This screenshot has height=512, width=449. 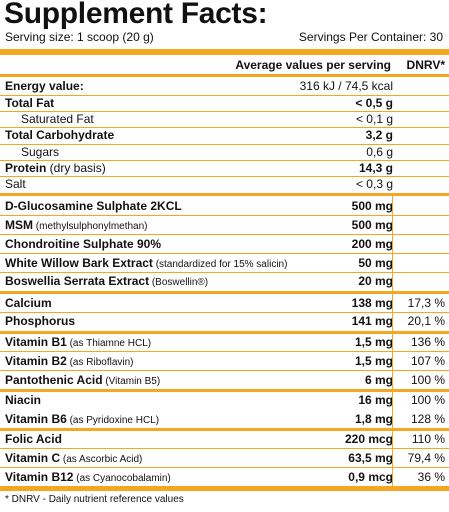 I want to click on nutrient-name: Folic Acid, so click(x=33, y=439).